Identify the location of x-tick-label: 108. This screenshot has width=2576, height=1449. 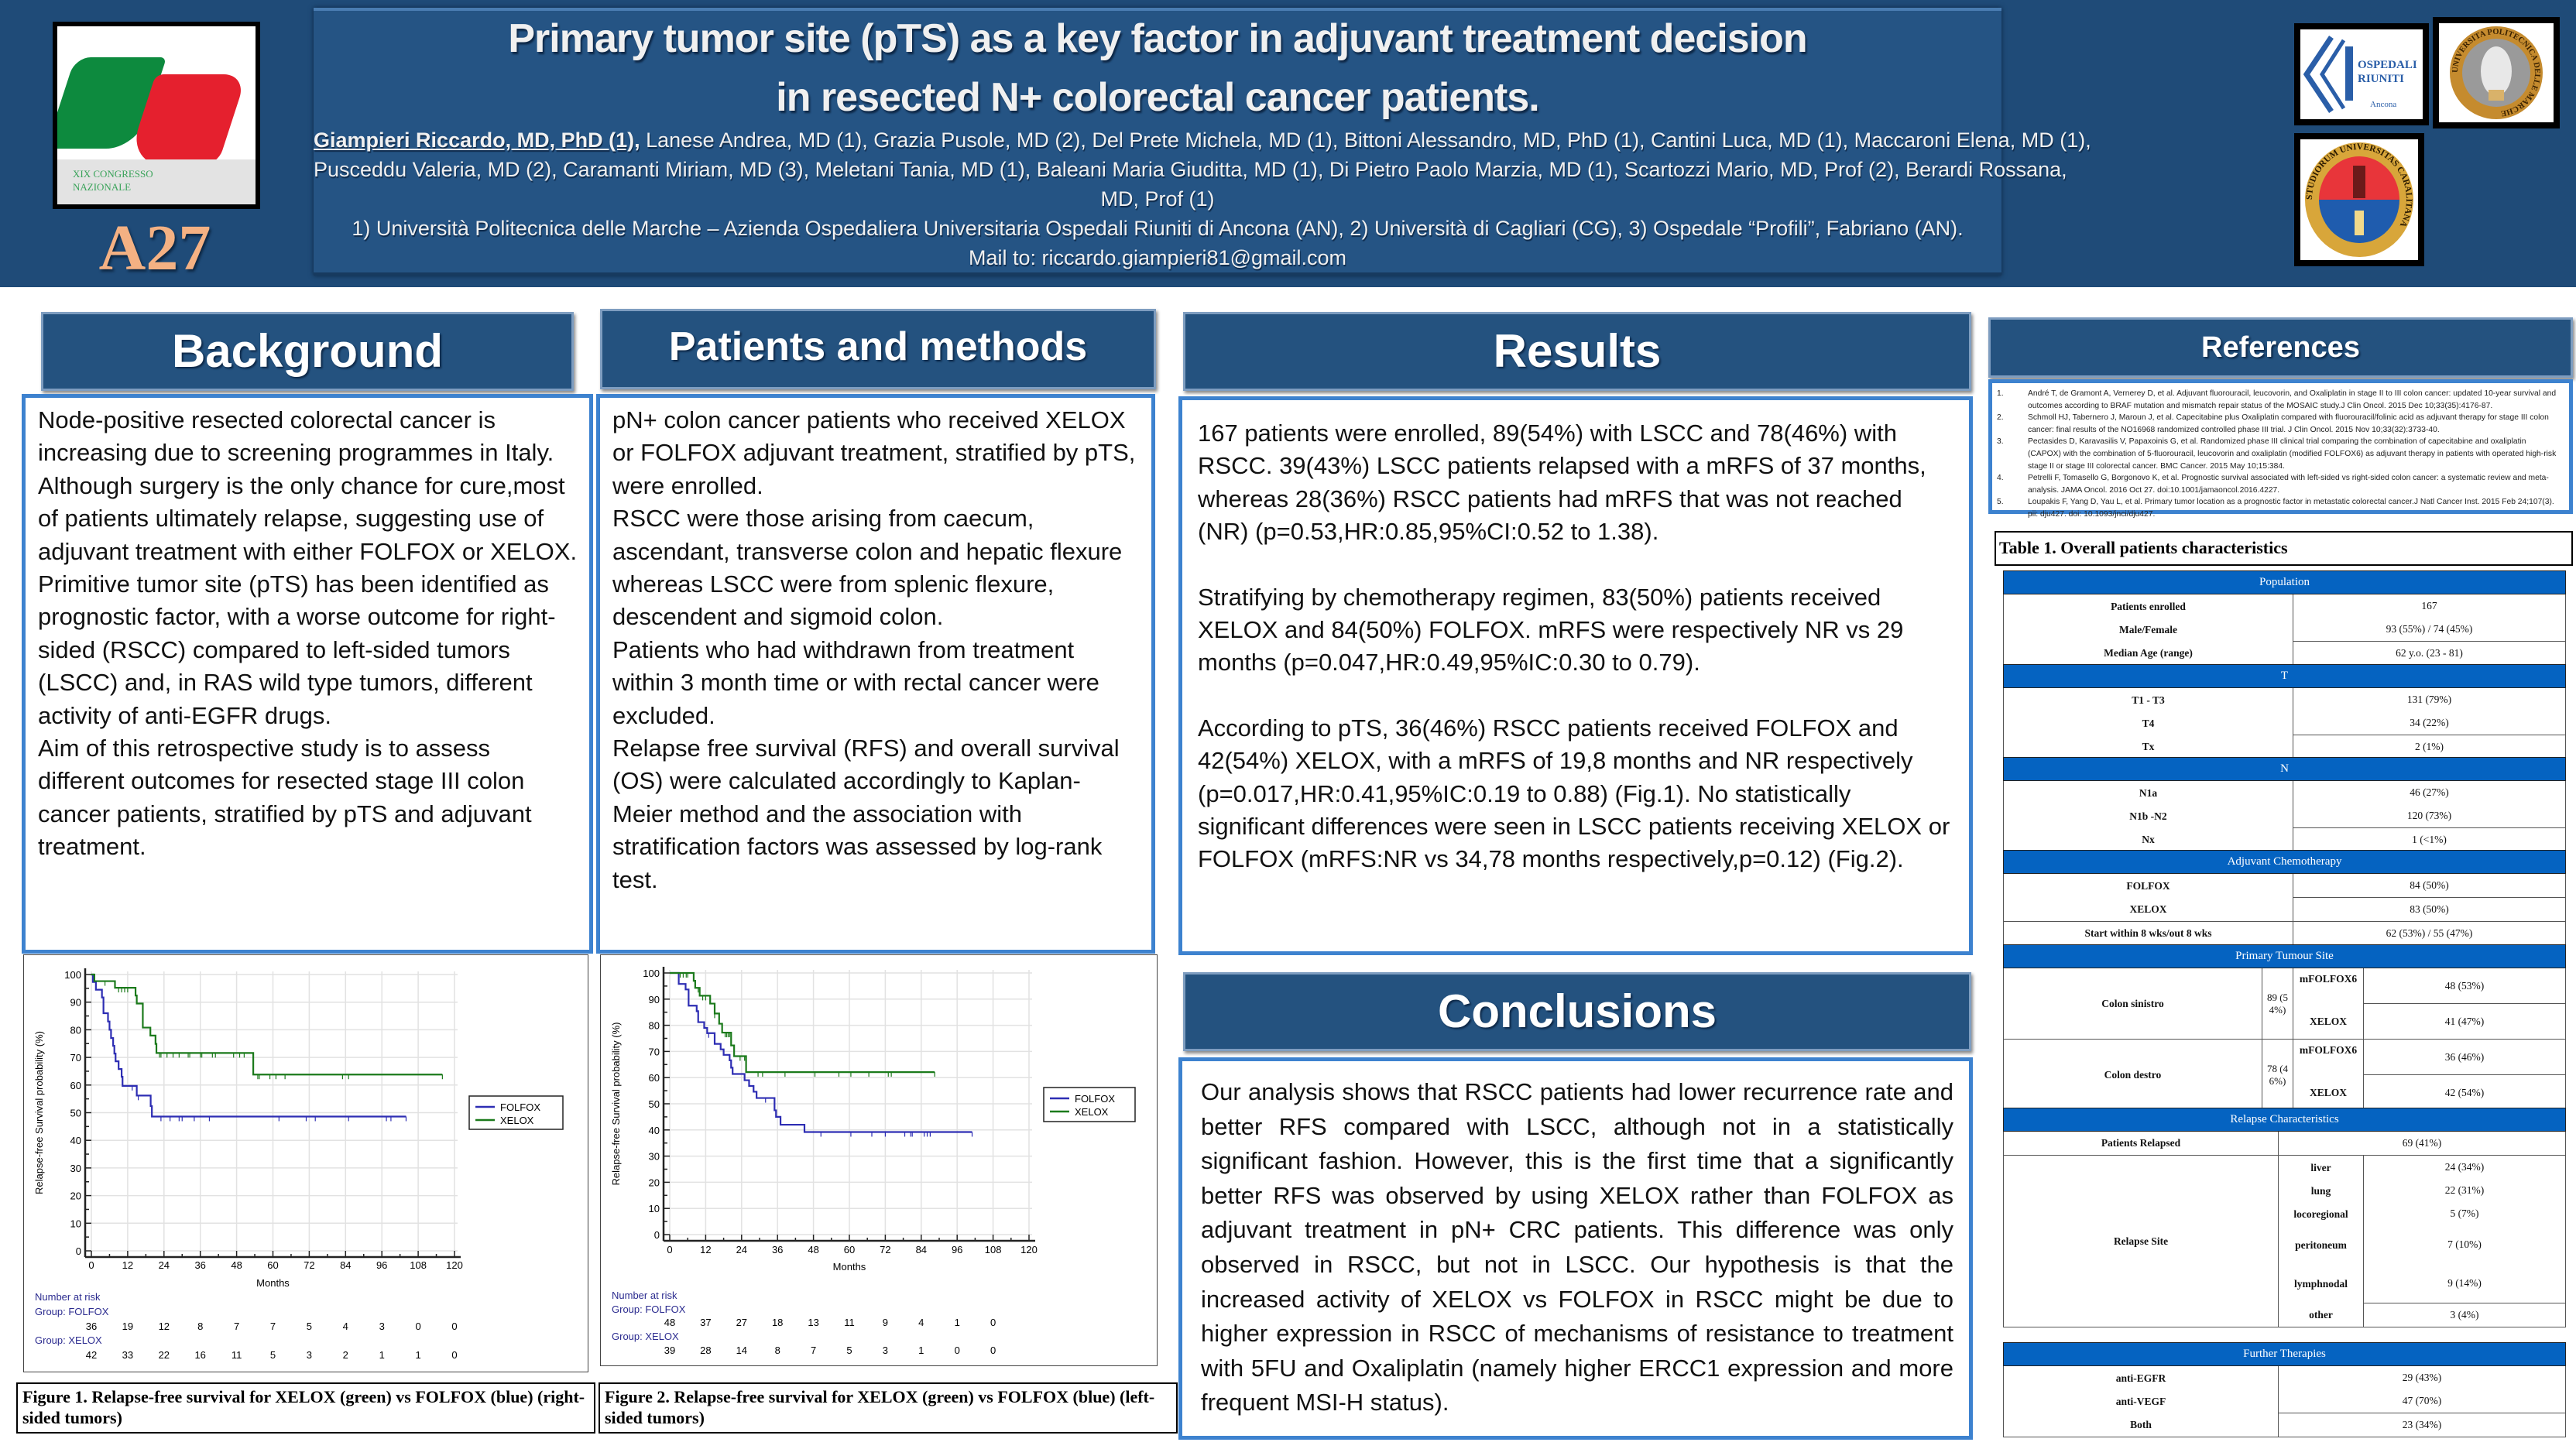
(993, 1250).